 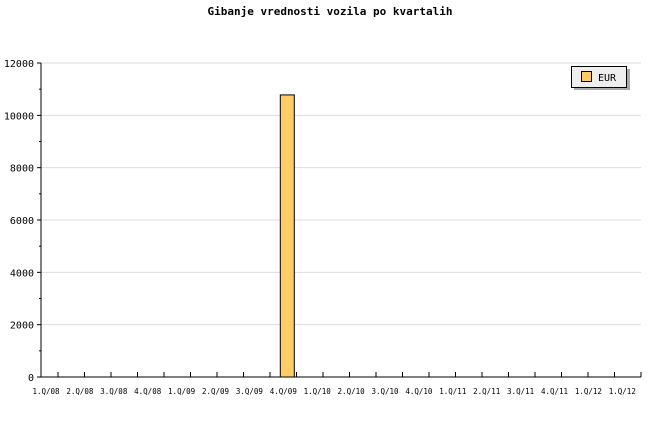 I want to click on x-tick-label: 3.Q/11, so click(x=520, y=391).